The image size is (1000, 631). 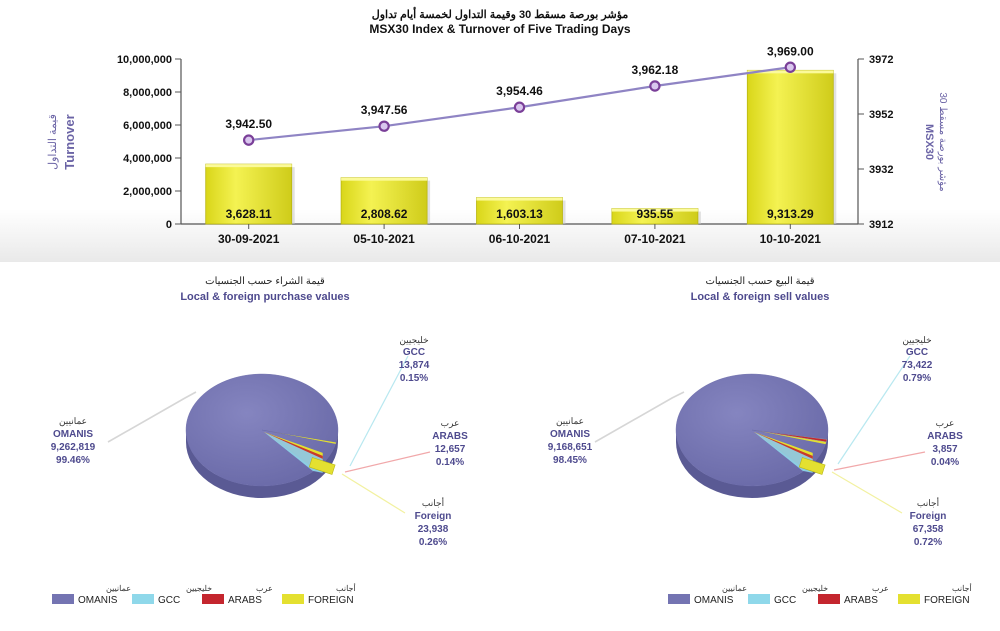 What do you see at coordinates (929, 142) in the screenshot?
I see `right-axis-title-english: MSX30` at bounding box center [929, 142].